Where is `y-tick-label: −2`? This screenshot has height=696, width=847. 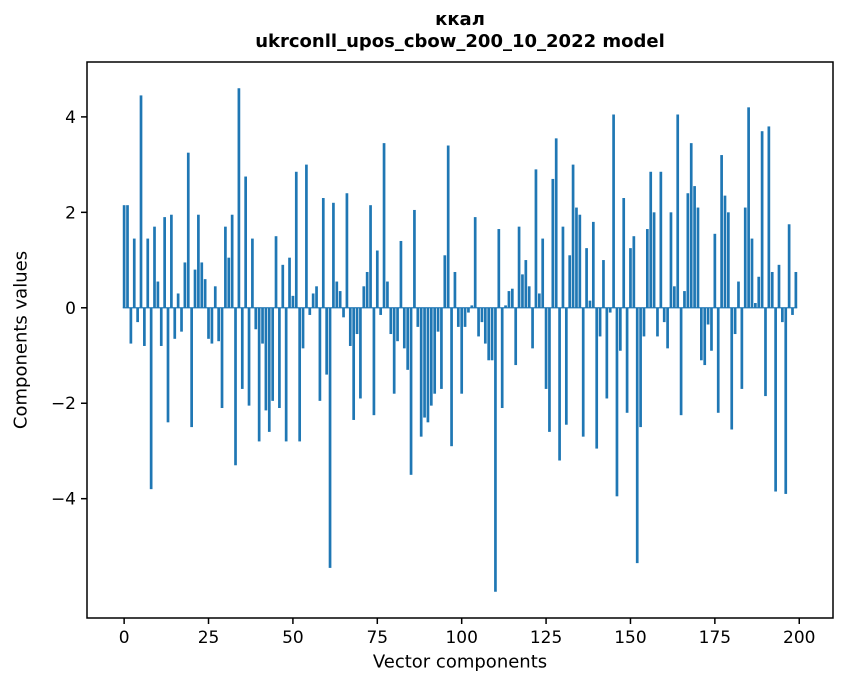
y-tick-label: −2 is located at coordinates (63, 404).